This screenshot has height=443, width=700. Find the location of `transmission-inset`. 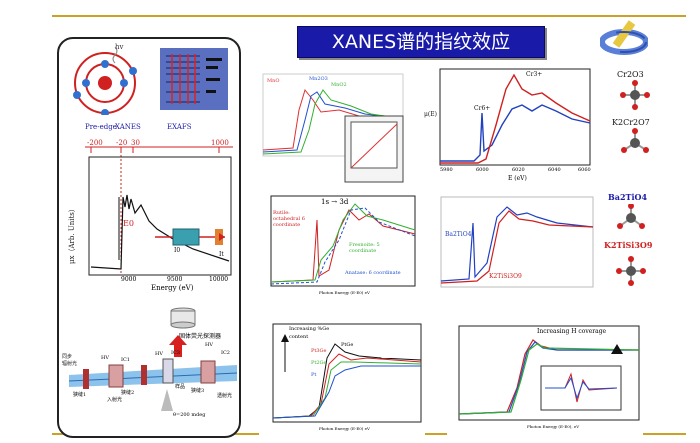

transmission-inset is located at coordinates (190, 237).